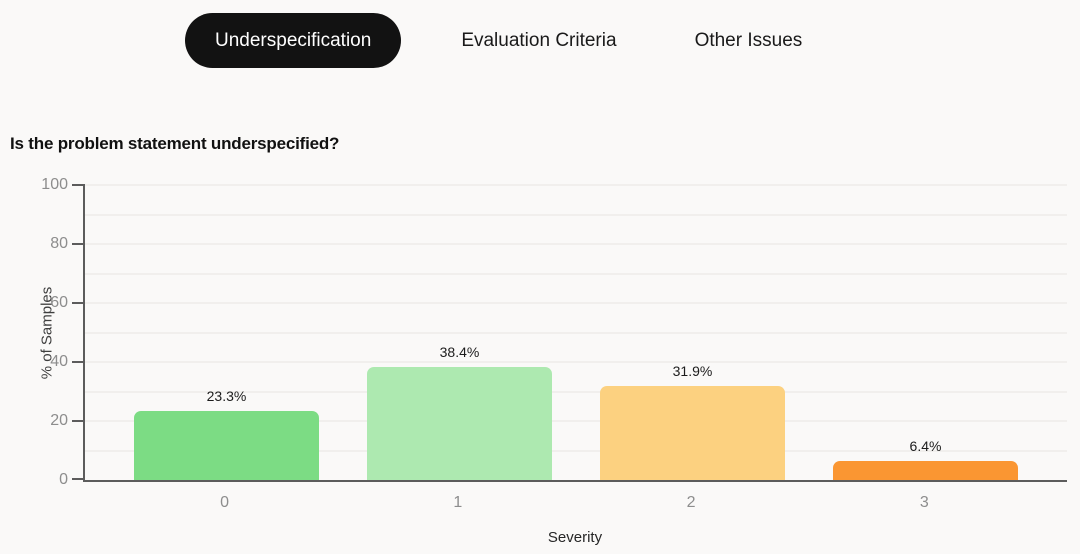  Describe the element at coordinates (749, 40) in the screenshot. I see `tab-other-issues: Other Issues` at that location.